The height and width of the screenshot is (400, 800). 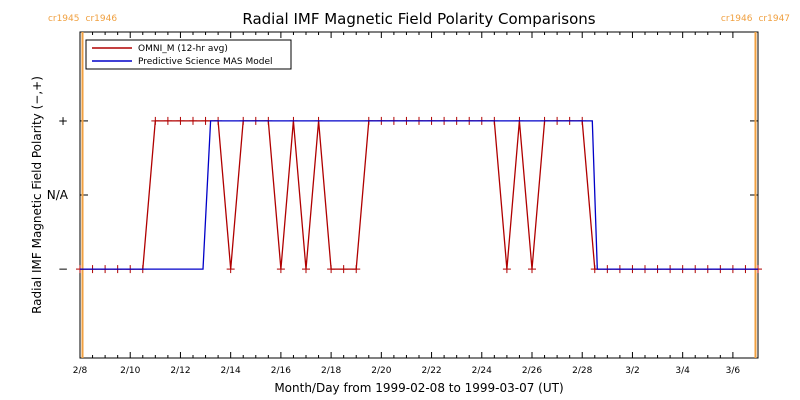 What do you see at coordinates (183, 49) in the screenshot?
I see `legend-label-omni: OMNI_M (12-hr avg)` at bounding box center [183, 49].